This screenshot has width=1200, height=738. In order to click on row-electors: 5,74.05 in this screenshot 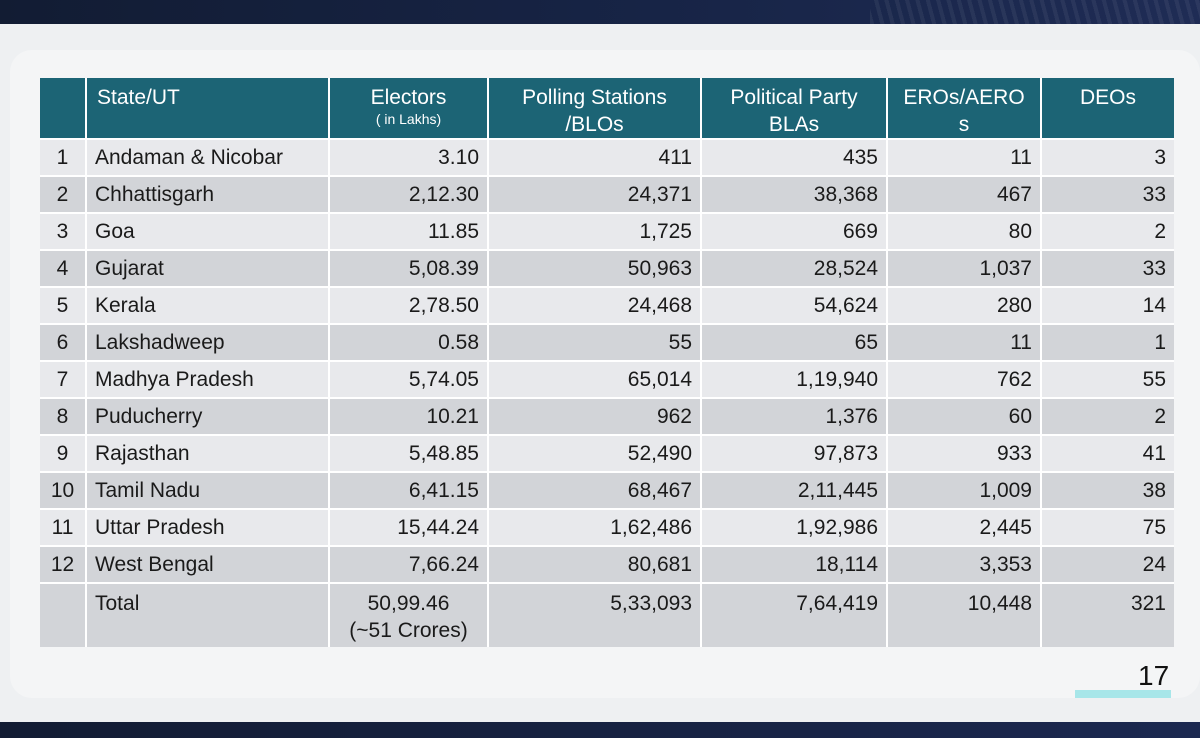, I will do `click(409, 379)`.